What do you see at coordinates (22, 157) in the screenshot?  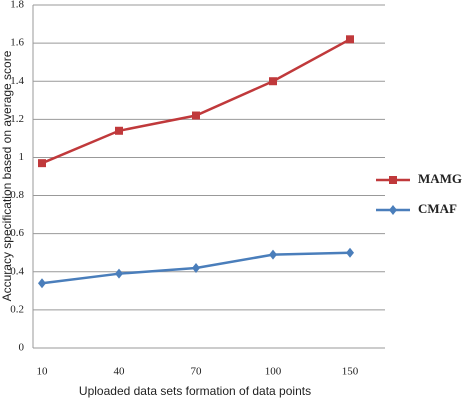 I see `y-tick-label: 1` at bounding box center [22, 157].